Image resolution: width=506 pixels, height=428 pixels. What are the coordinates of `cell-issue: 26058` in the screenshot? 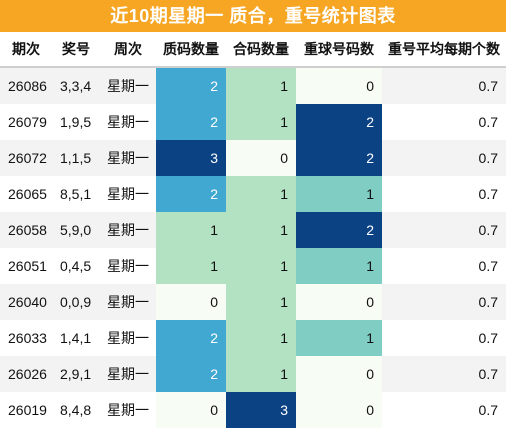 It's located at (26, 230).